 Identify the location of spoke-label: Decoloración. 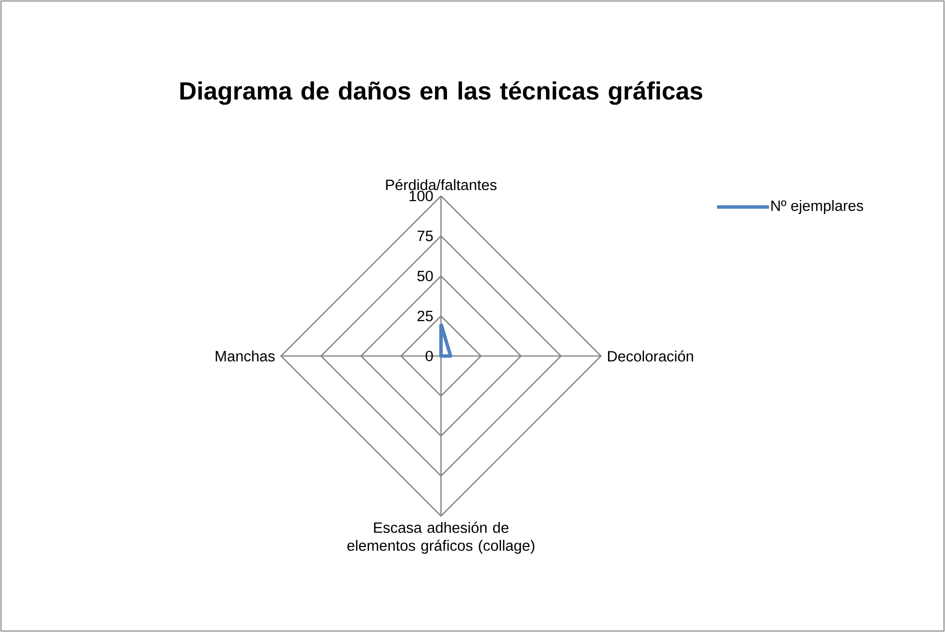
(651, 356).